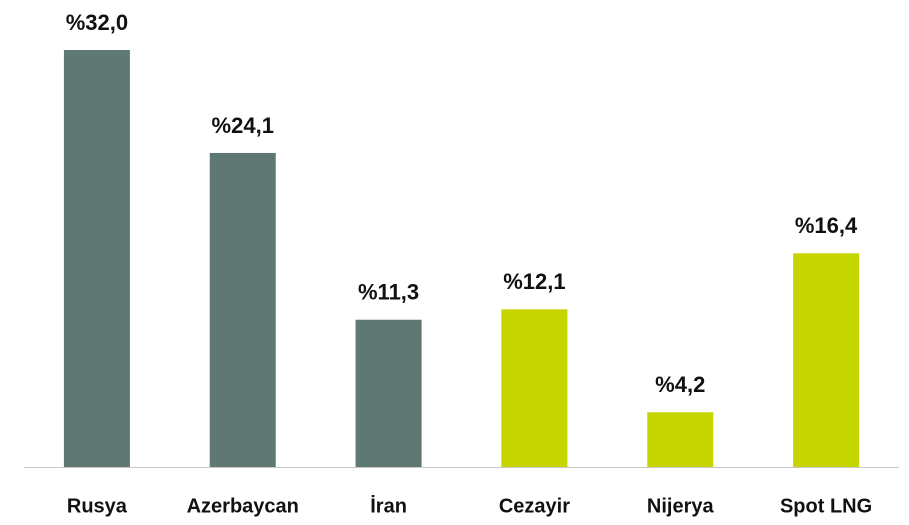  Describe the element at coordinates (681, 506) in the screenshot. I see `x-tick-label: Nijerya` at that location.